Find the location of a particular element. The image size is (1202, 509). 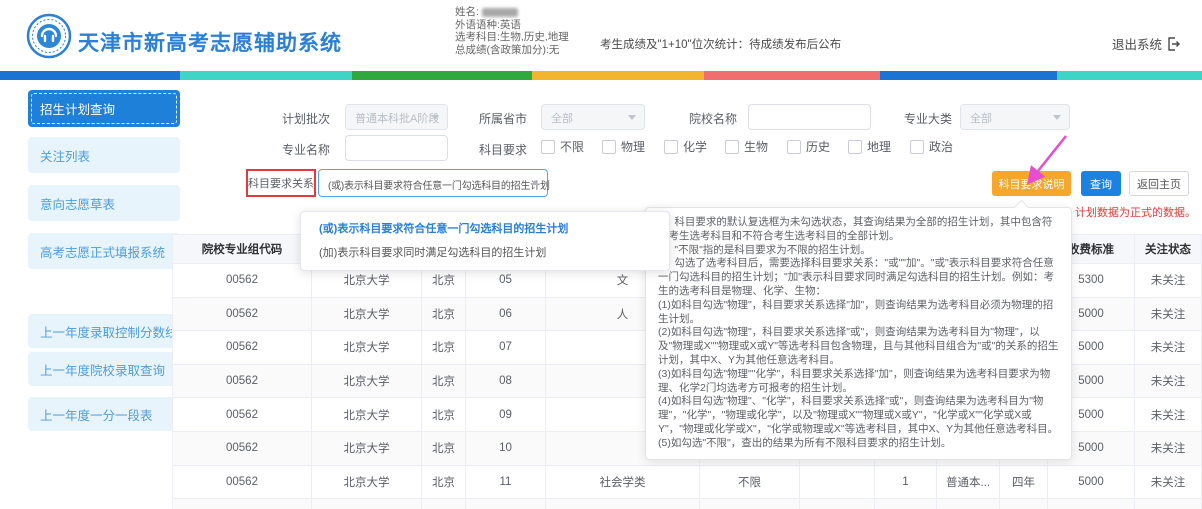

student-name-redacted is located at coordinates (499, 12).